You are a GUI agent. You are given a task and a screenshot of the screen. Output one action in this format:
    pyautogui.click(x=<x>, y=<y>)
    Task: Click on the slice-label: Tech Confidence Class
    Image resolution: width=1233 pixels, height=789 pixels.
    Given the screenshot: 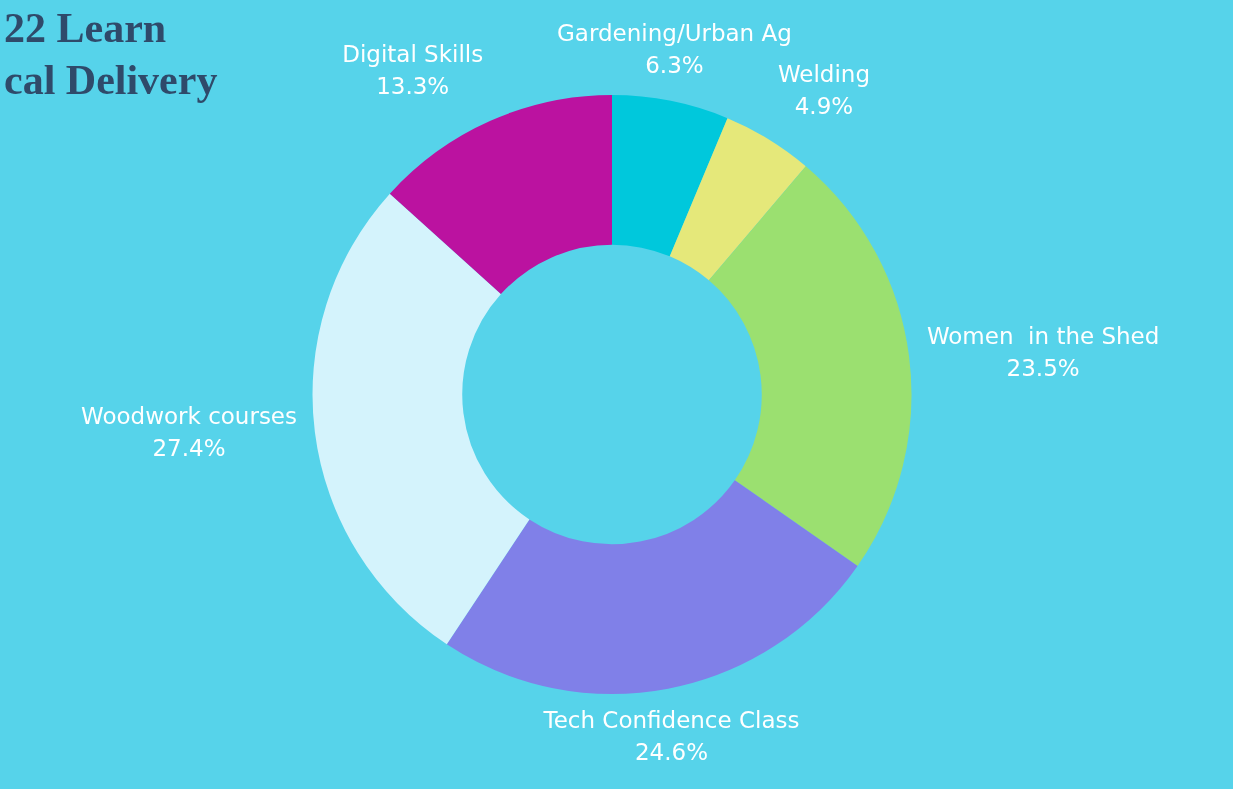 What is the action you would take?
    pyautogui.click(x=671, y=720)
    